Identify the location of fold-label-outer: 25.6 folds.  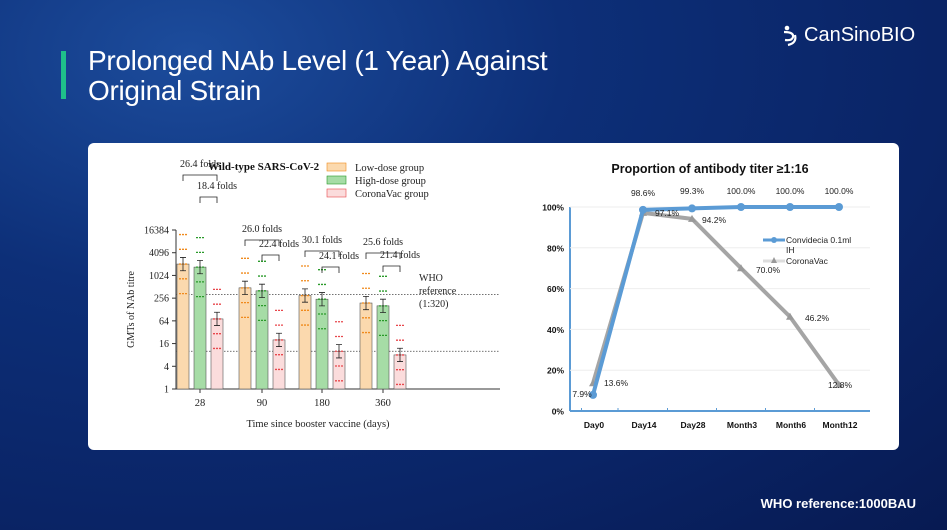
(383, 242).